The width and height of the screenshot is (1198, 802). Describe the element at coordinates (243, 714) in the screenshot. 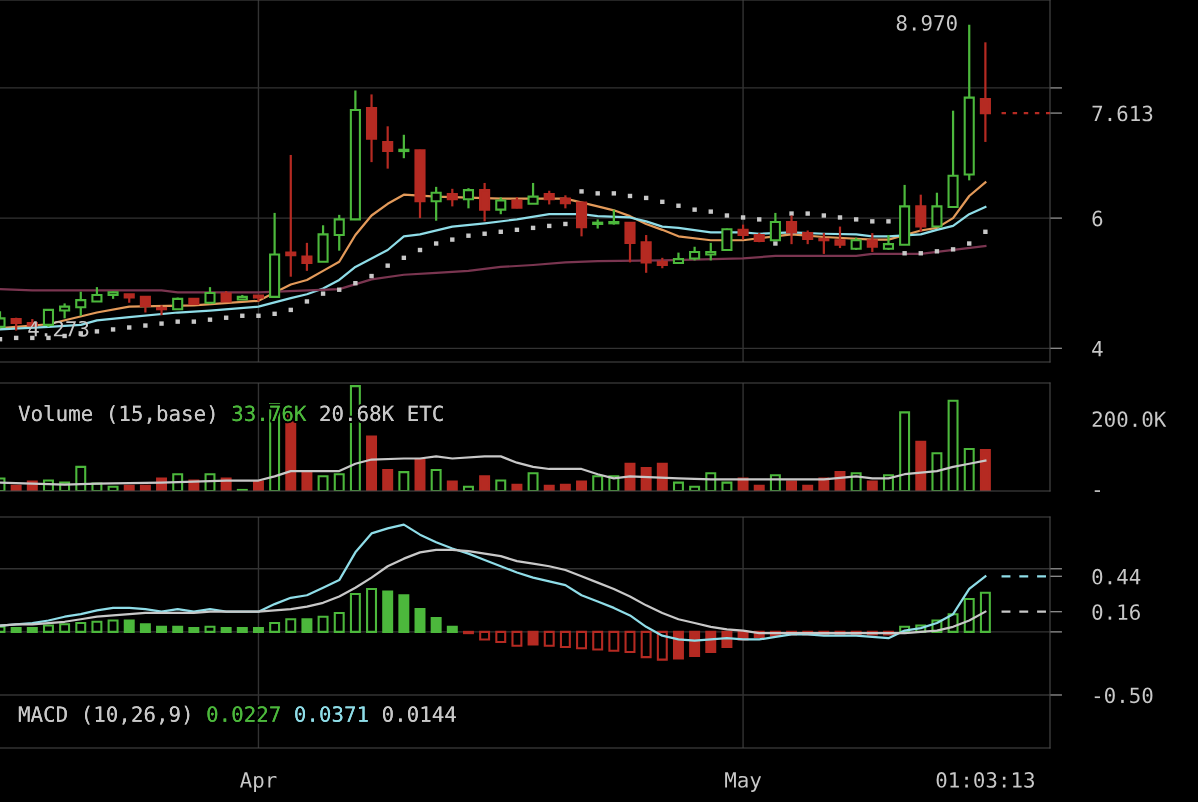

I see `annotation: 0.0227` at that location.